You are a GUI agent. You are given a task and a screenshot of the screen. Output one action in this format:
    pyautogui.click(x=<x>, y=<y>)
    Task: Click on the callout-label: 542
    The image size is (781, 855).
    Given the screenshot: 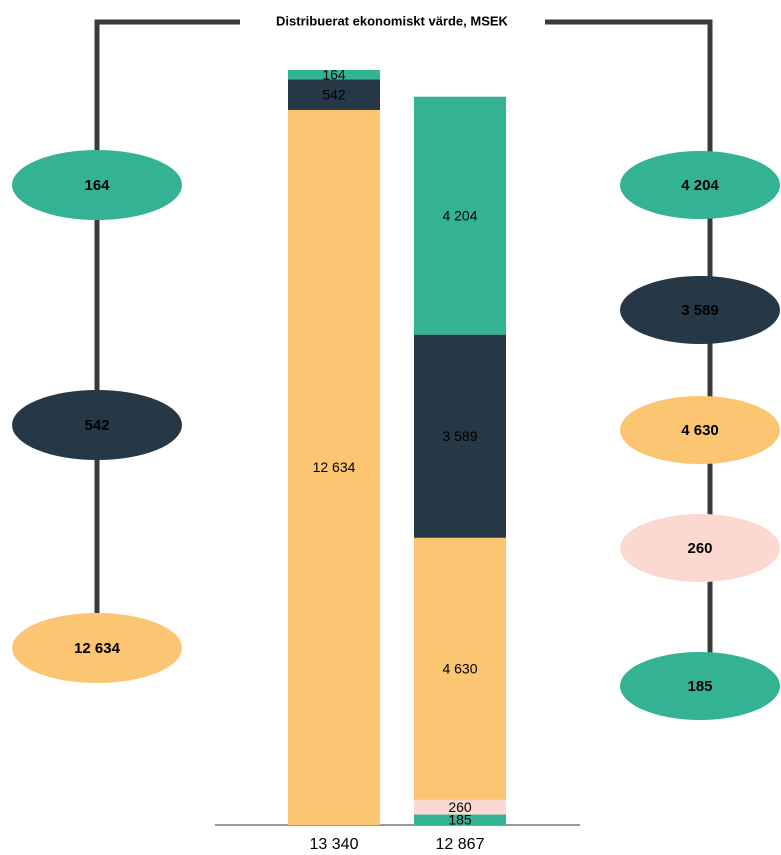 What is the action you would take?
    pyautogui.click(x=96, y=425)
    